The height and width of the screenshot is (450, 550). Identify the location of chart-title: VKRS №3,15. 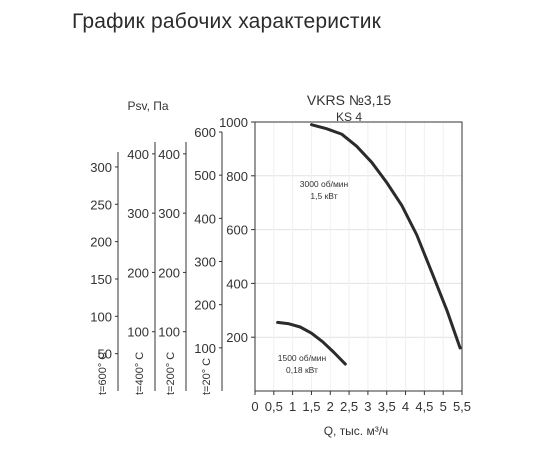
(349, 100).